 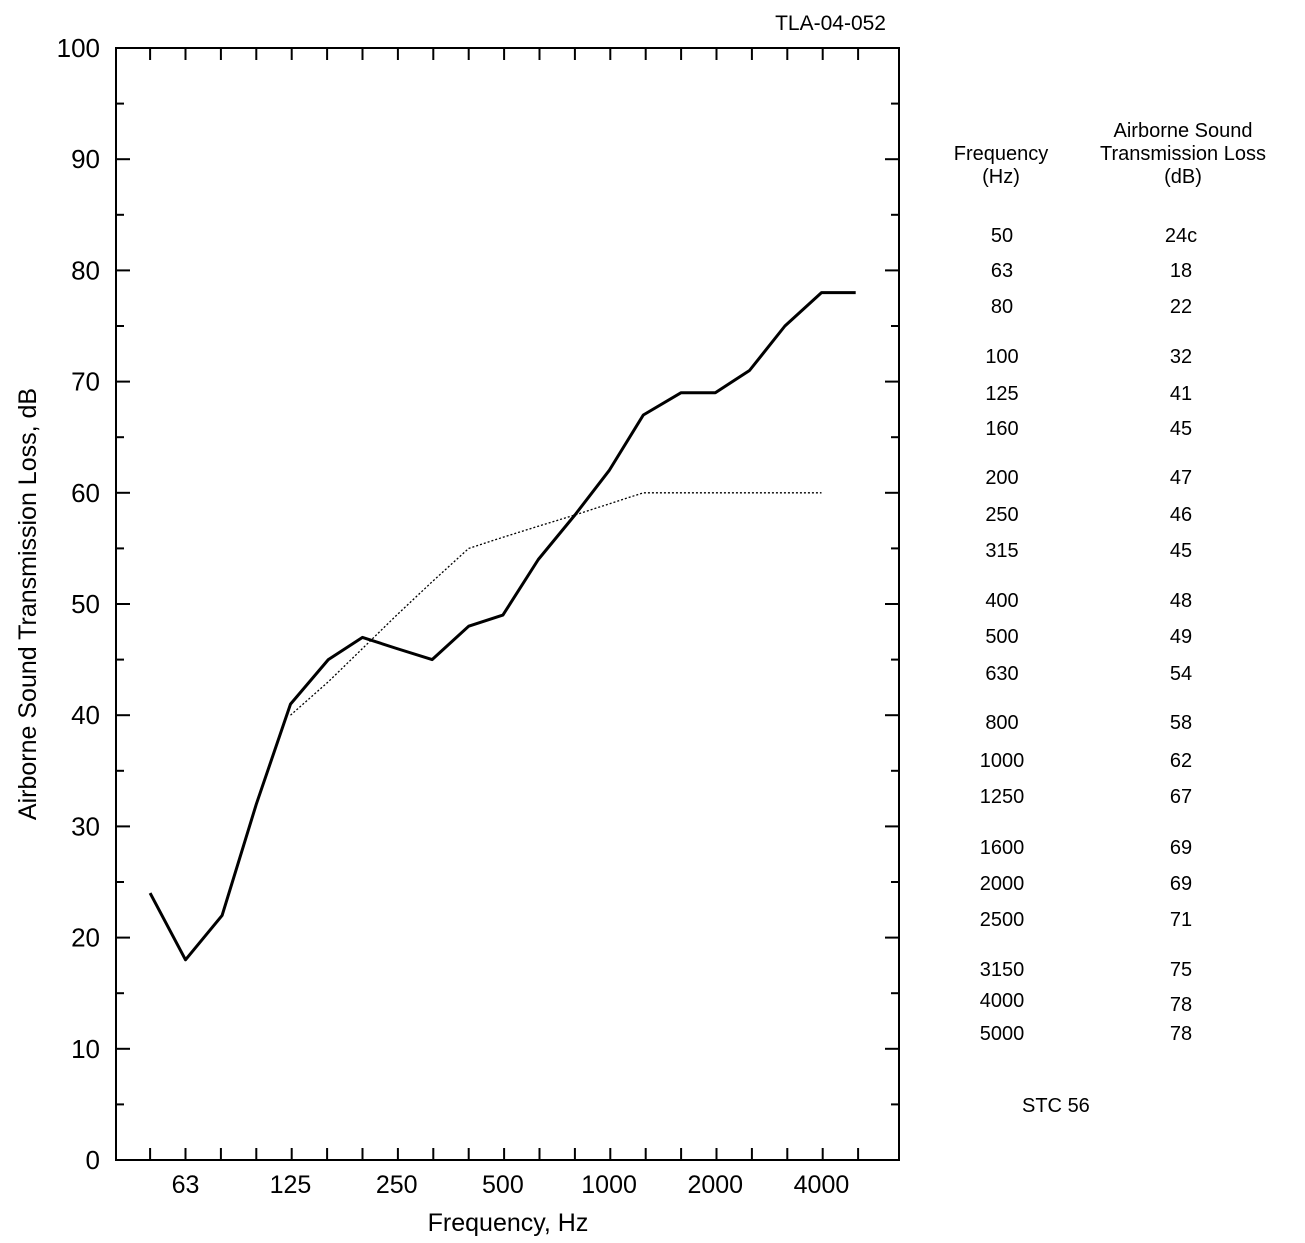 I want to click on table-cell-frequency: 2500, so click(x=1002, y=920).